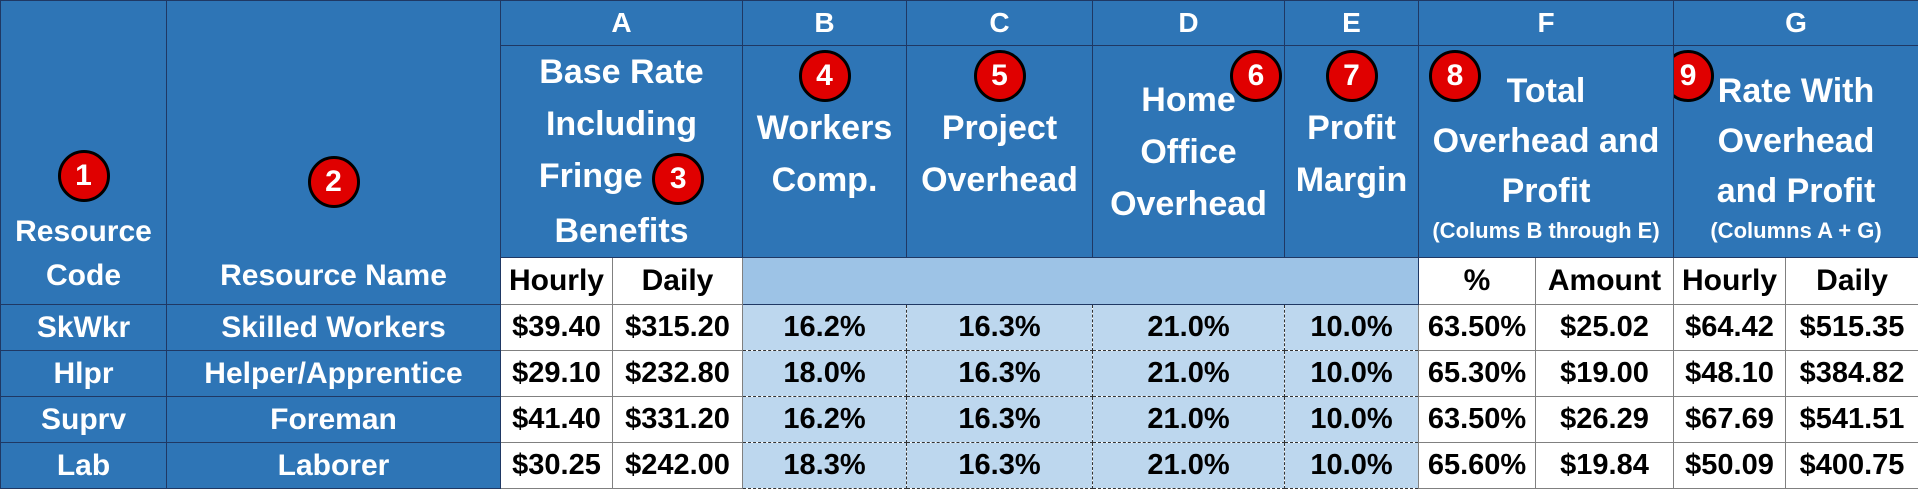  What do you see at coordinates (825, 465) in the screenshot?
I see `workers-comp: 18.3%` at bounding box center [825, 465].